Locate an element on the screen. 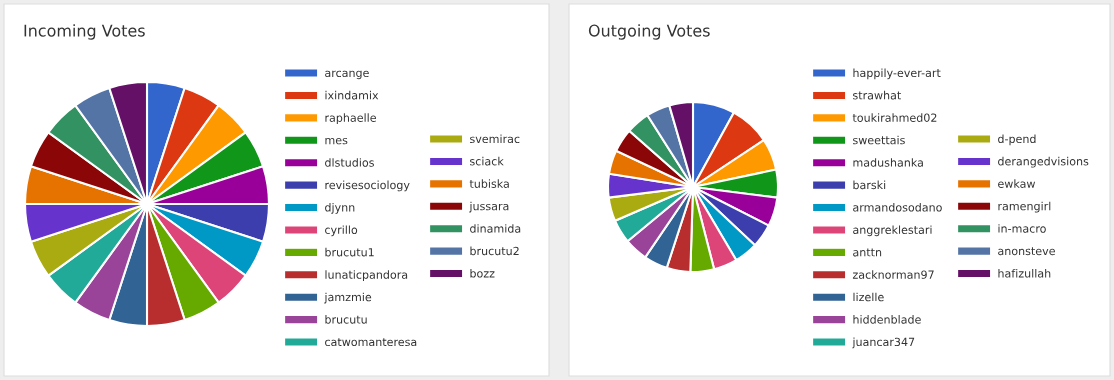  legend-label: mes is located at coordinates (336, 141).